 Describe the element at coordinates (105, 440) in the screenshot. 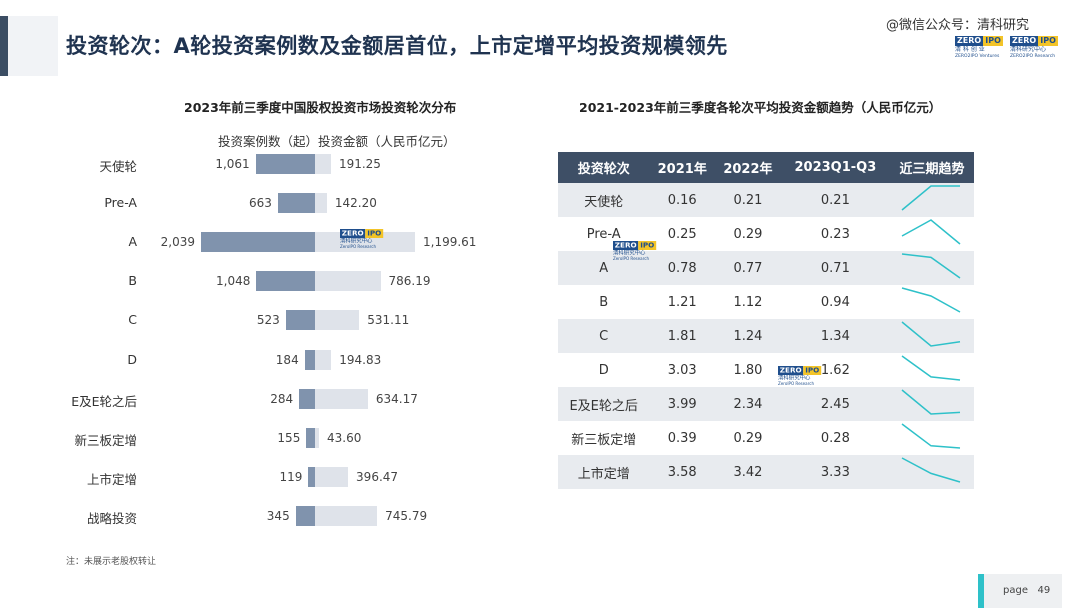

I see `round-label: 新三板定增` at that location.